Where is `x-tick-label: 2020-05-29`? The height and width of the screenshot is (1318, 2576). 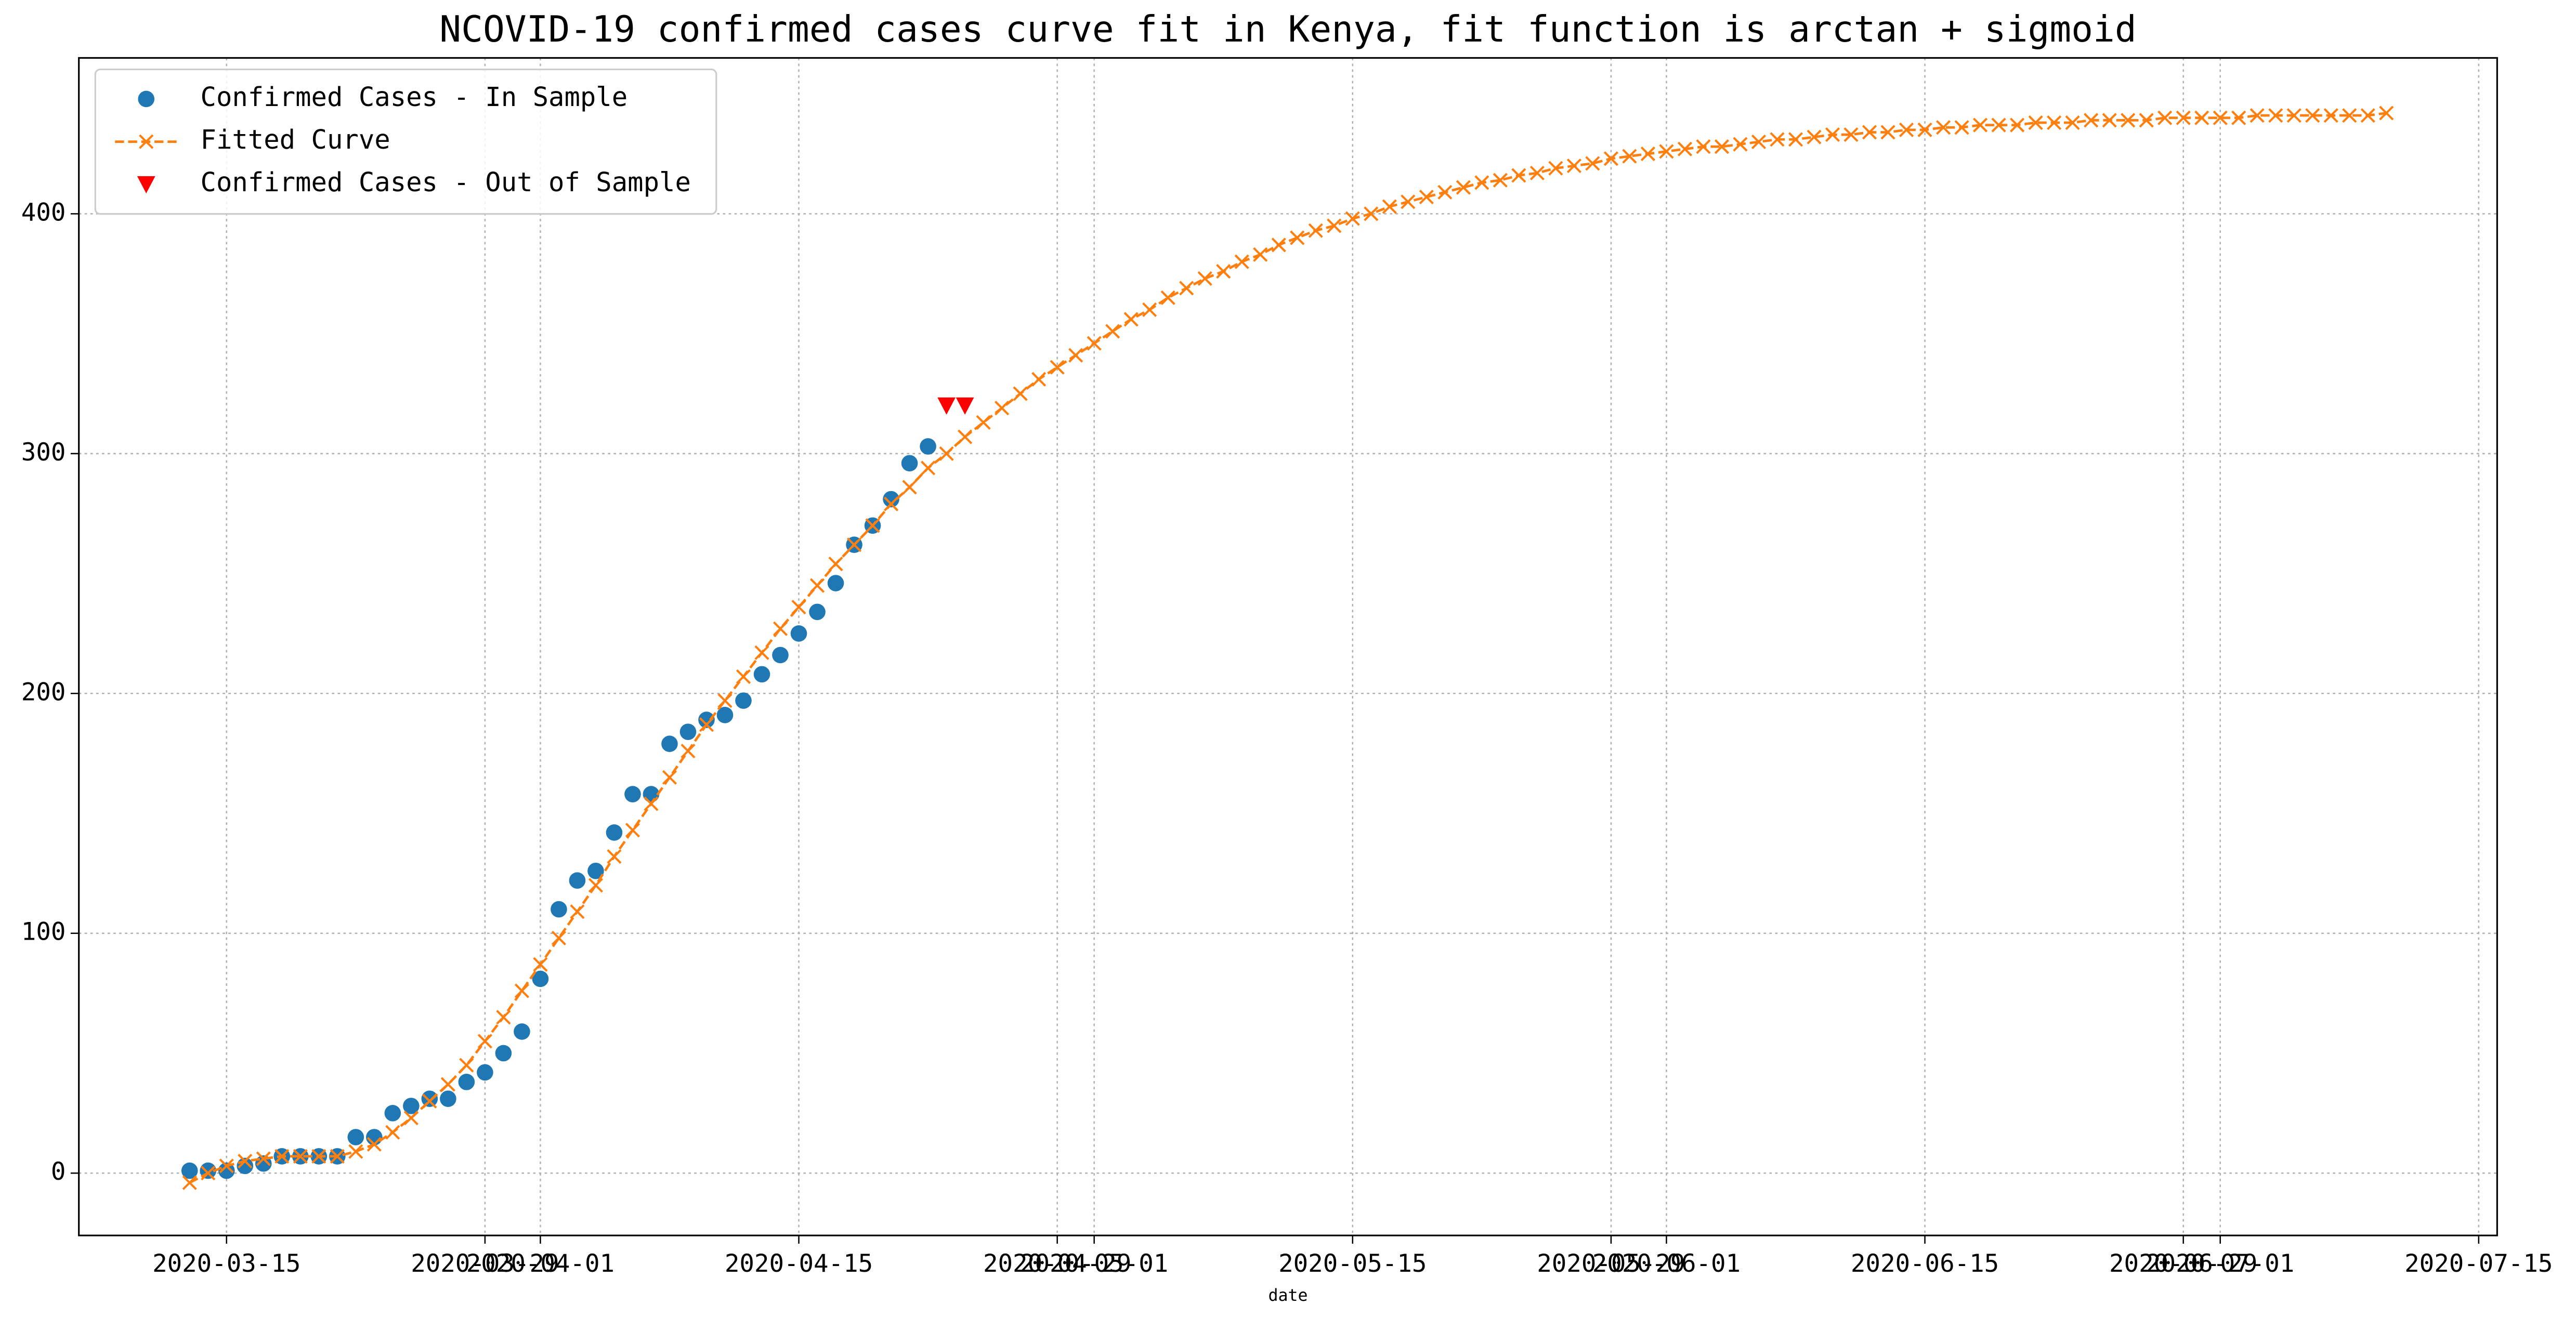 x-tick-label: 2020-05-29 is located at coordinates (1611, 1263).